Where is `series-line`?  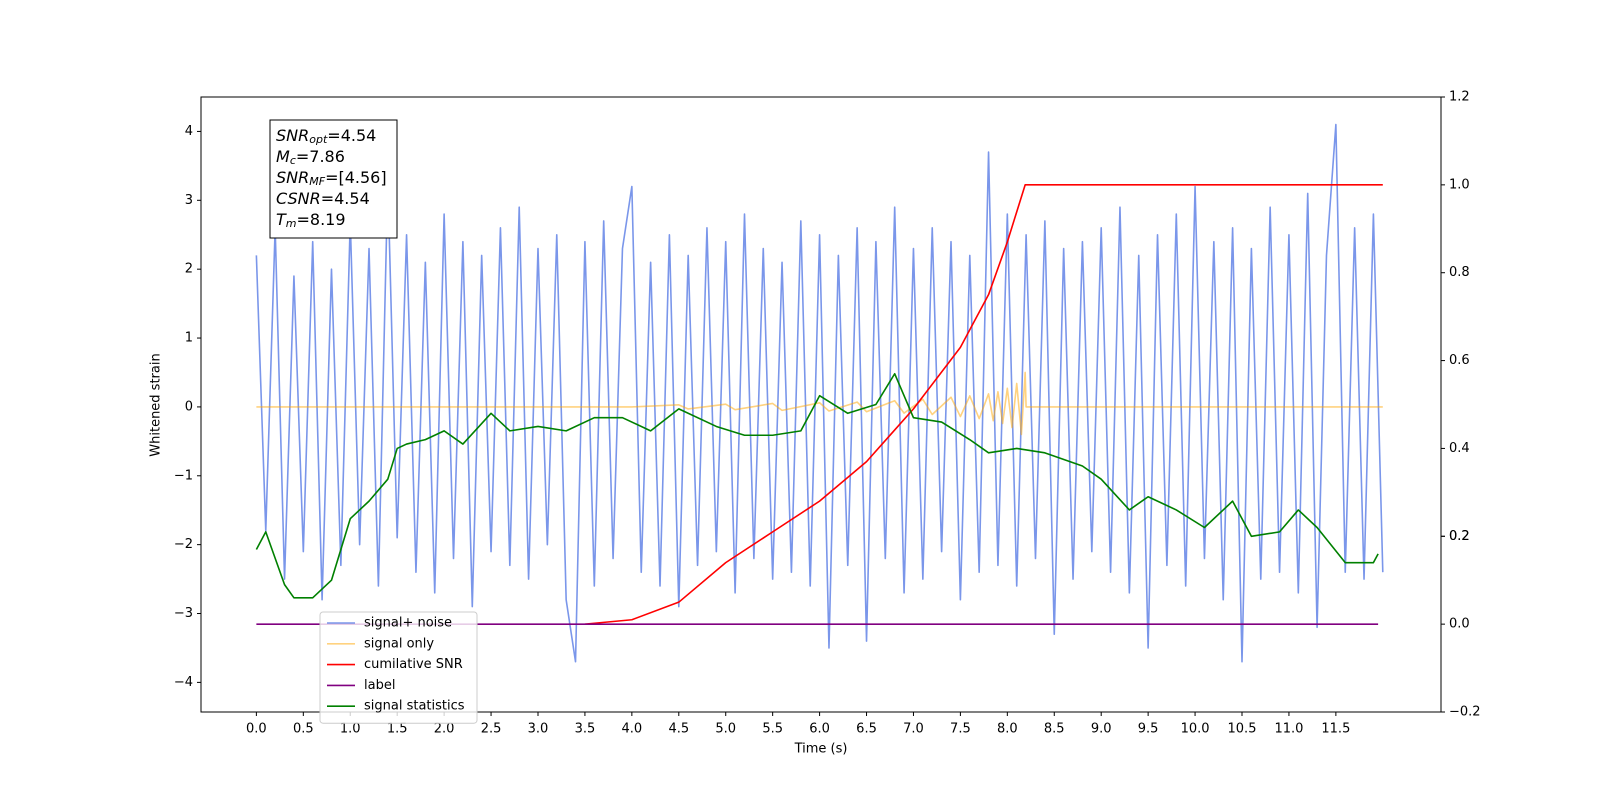 series-line is located at coordinates (819, 403).